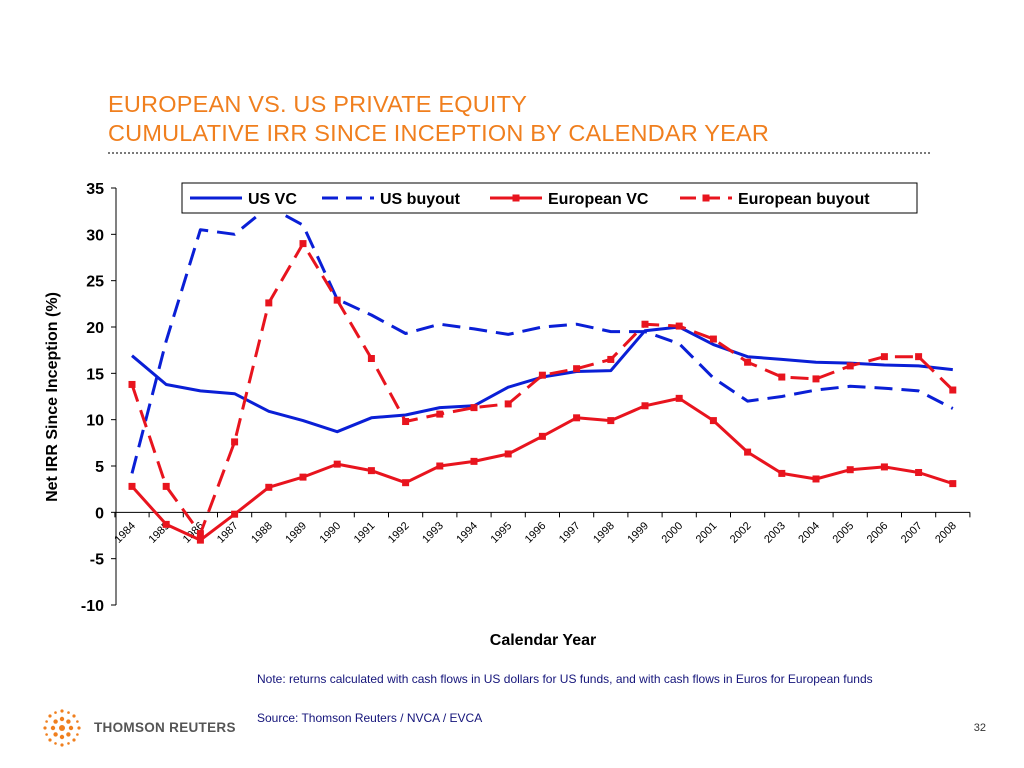 The image size is (1024, 768). I want to click on x-tick-label: 1992, so click(399, 533).